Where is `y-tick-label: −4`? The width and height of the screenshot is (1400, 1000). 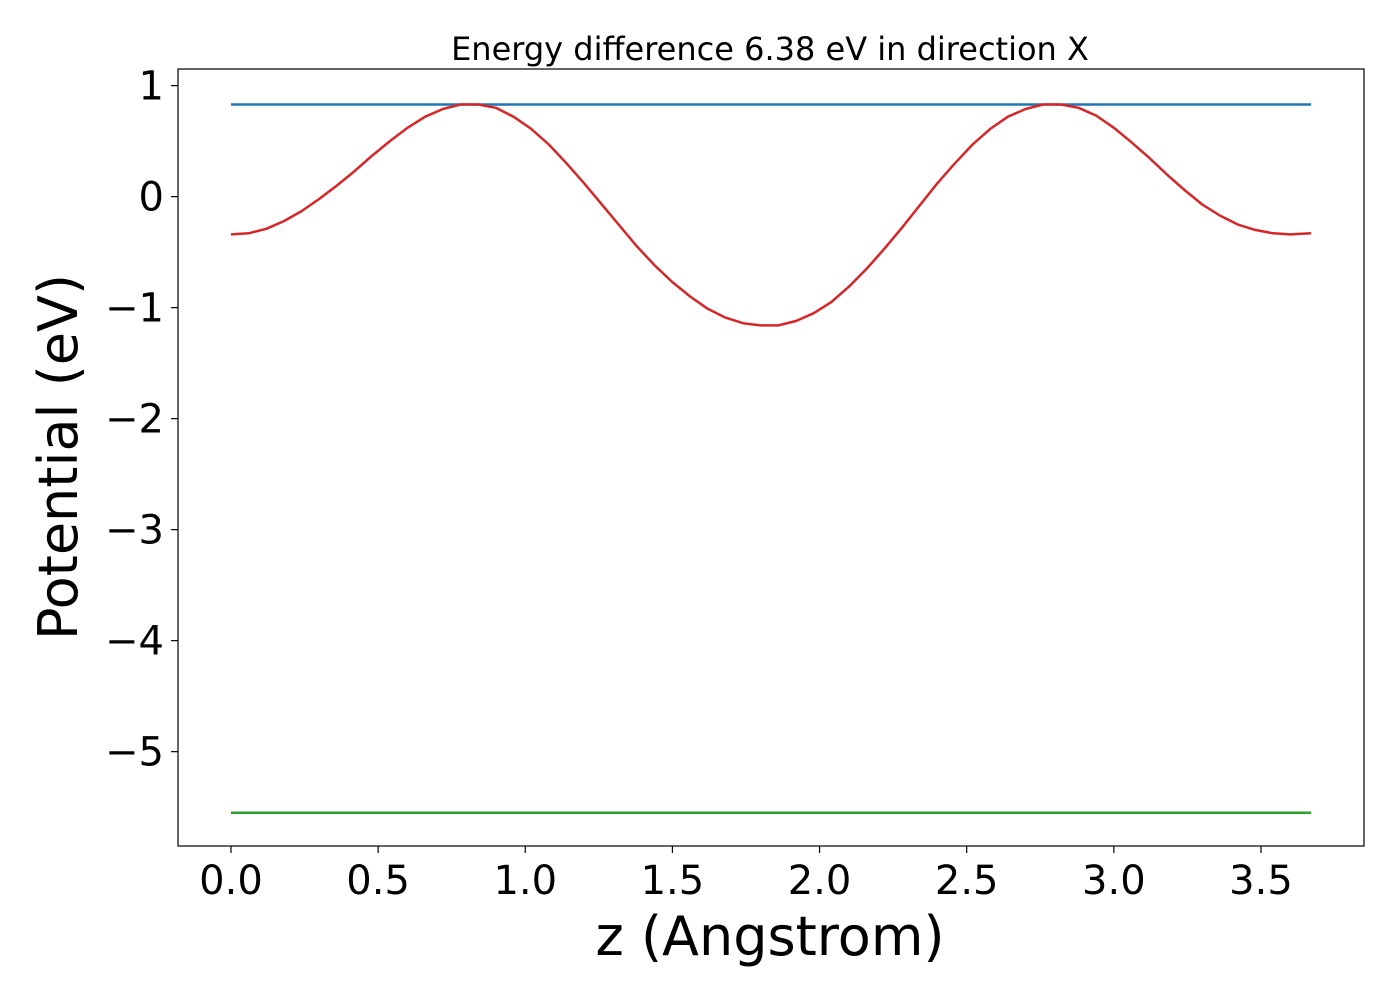
y-tick-label: −4 is located at coordinates (134, 642).